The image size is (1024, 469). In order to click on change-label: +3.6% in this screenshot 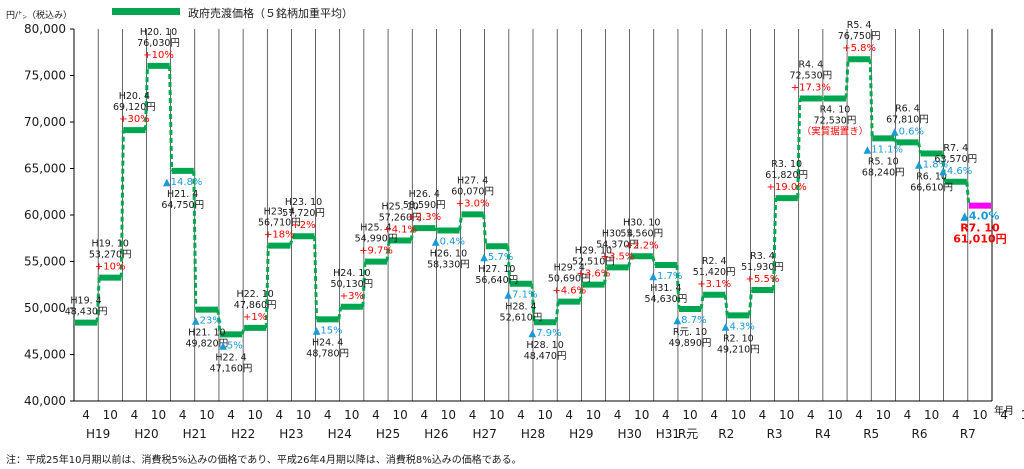, I will do `click(593, 274)`.